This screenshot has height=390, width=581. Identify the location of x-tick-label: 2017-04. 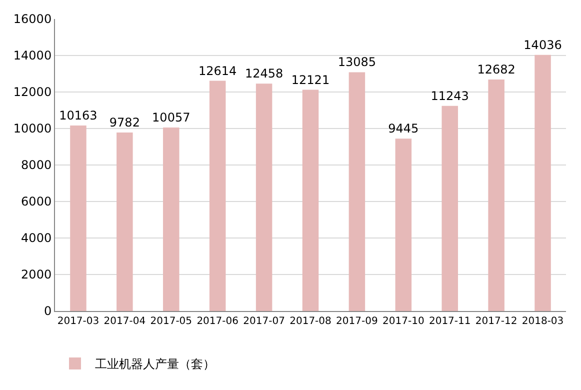
(125, 321).